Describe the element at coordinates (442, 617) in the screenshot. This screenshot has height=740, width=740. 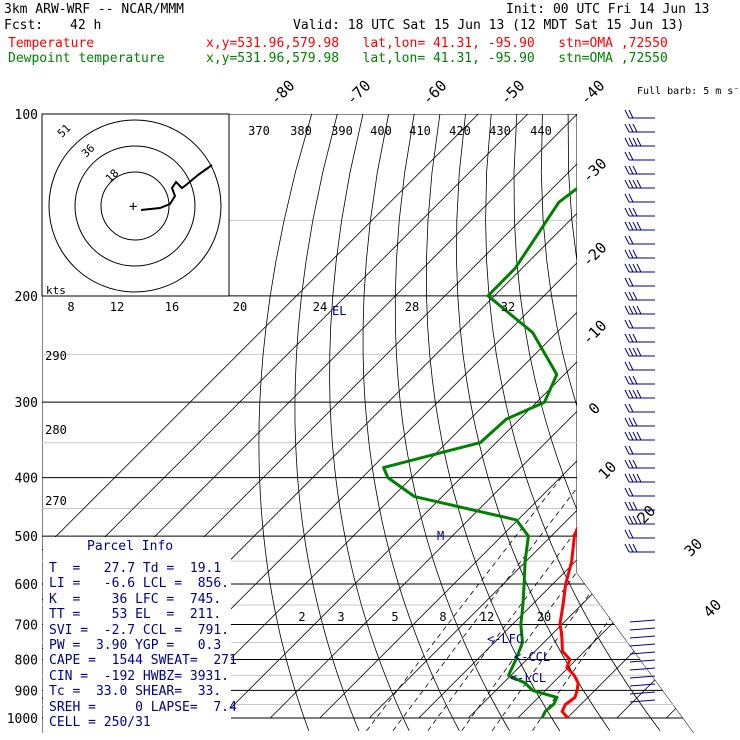
I see `mixing-ratio-label: 8` at that location.